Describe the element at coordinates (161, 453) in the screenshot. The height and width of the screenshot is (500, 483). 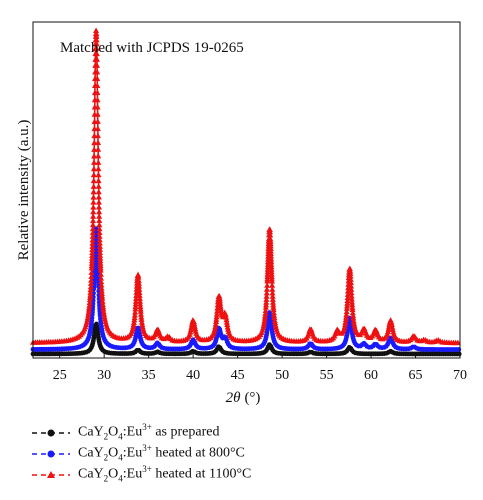
I see `legend-label: CaY2O4:Eu3+ heated at 800°C` at that location.